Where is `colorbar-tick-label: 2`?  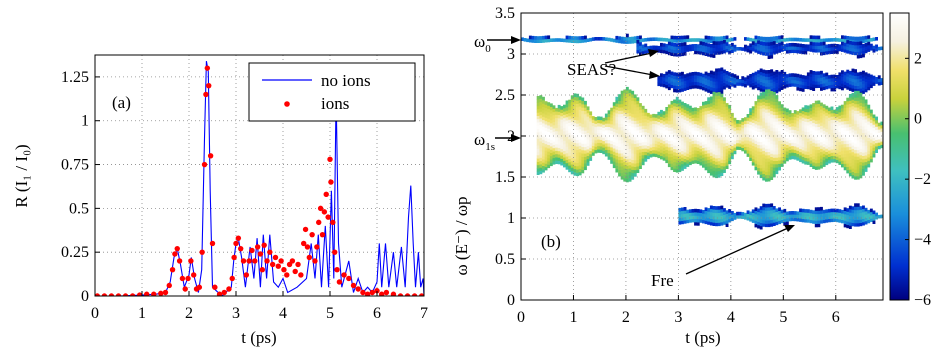
colorbar-tick-label: 2 is located at coordinates (918, 58).